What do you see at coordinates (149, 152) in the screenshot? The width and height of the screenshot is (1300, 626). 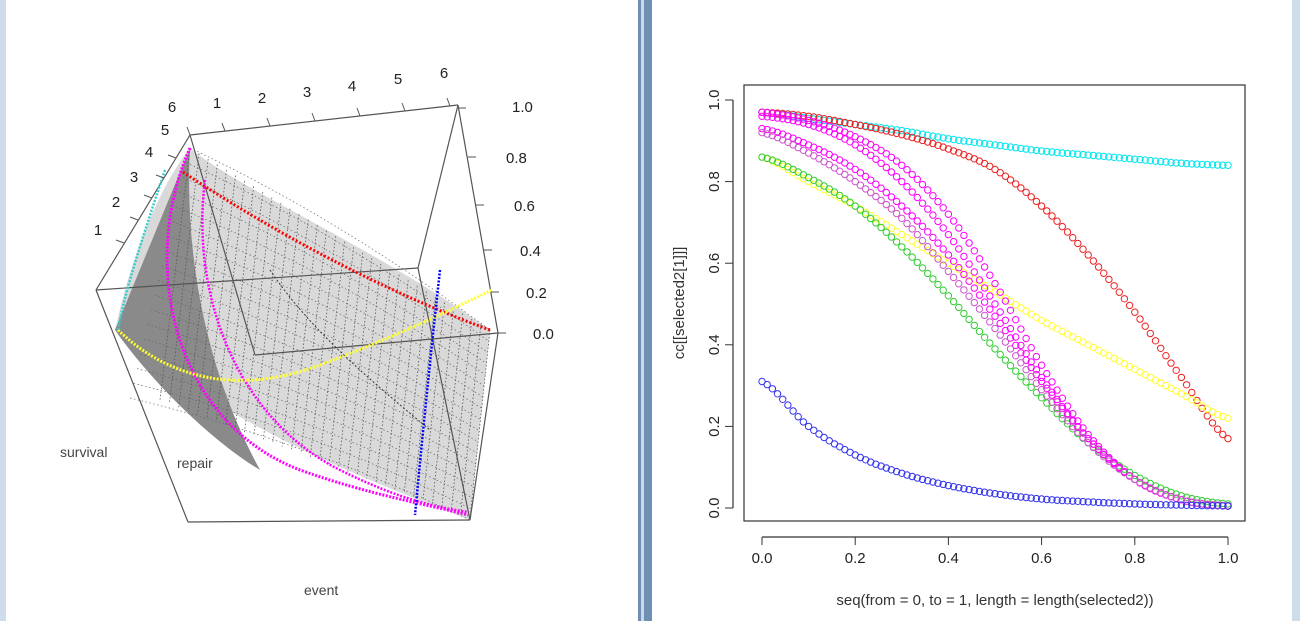 I see `left-tick-4: 4` at bounding box center [149, 152].